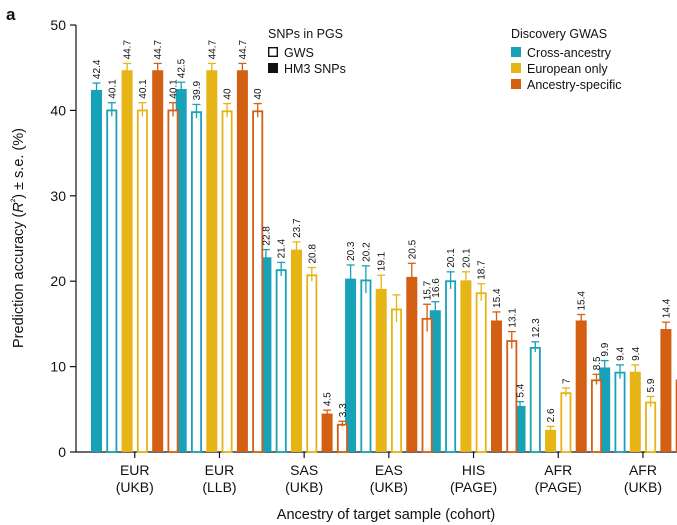 The width and height of the screenshot is (677, 525). What do you see at coordinates (636, 354) in the screenshot?
I see `value-label: 9.4` at bounding box center [636, 354].